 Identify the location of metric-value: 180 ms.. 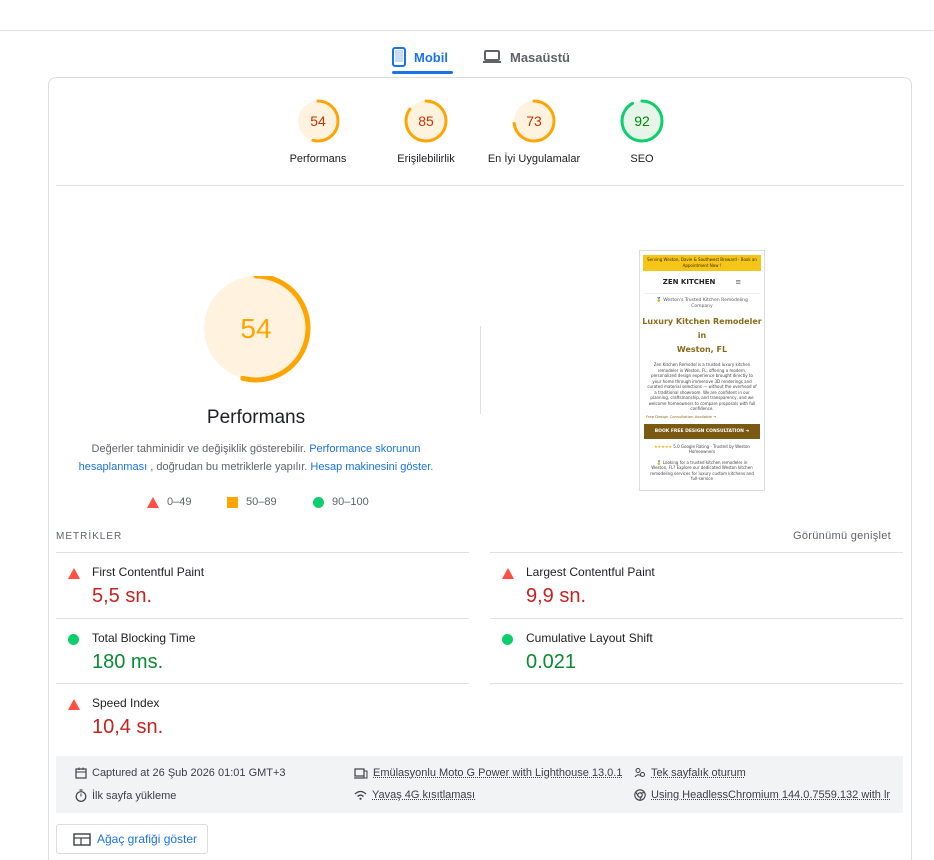
(127, 662).